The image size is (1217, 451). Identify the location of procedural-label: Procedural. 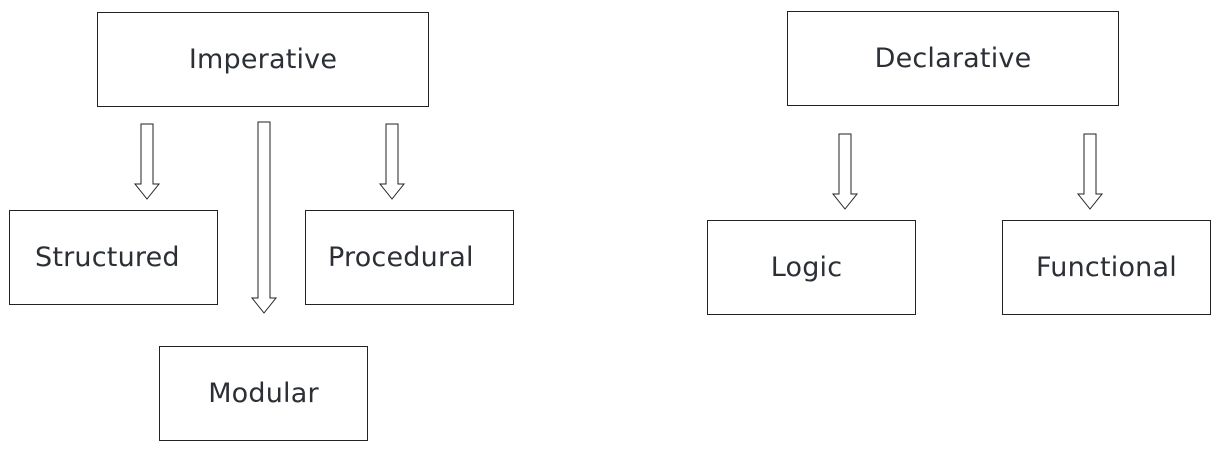
(401, 257).